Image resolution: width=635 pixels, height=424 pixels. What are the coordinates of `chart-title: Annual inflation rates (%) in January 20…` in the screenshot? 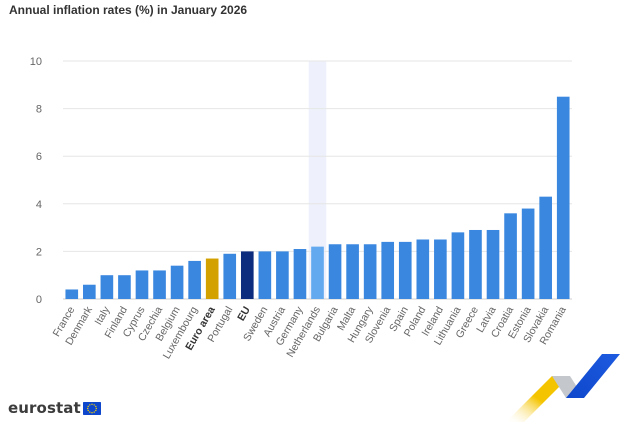 It's located at (128, 10).